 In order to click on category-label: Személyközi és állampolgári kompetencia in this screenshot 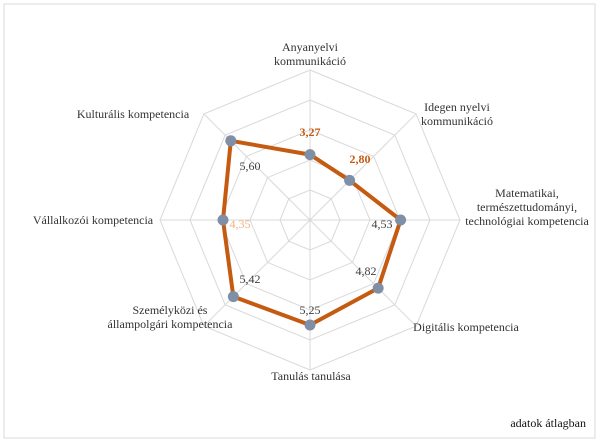, I will do `click(170, 317)`.